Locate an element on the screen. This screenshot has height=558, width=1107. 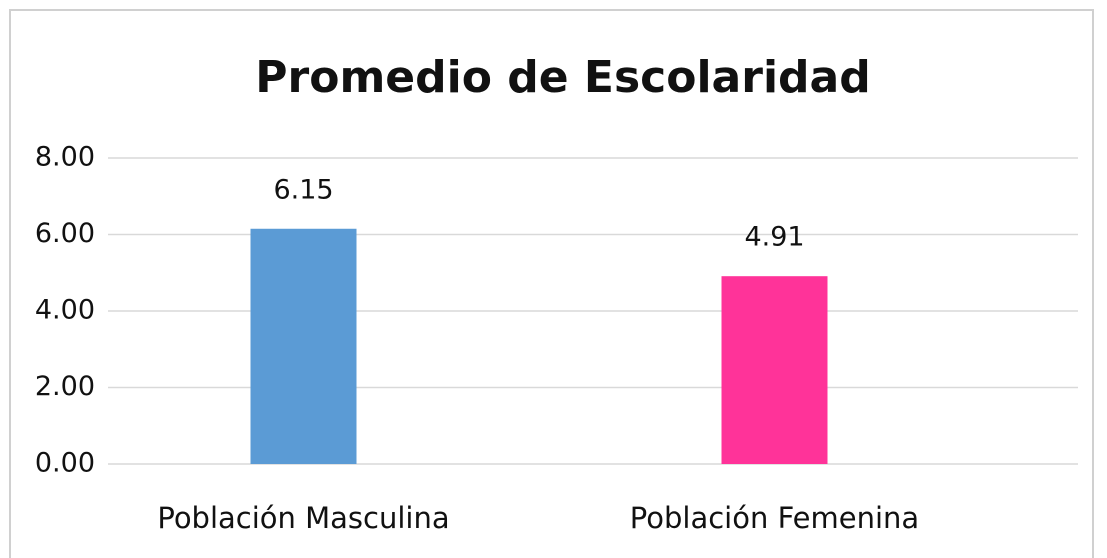
y-tick-label: 4.00 is located at coordinates (65, 310).